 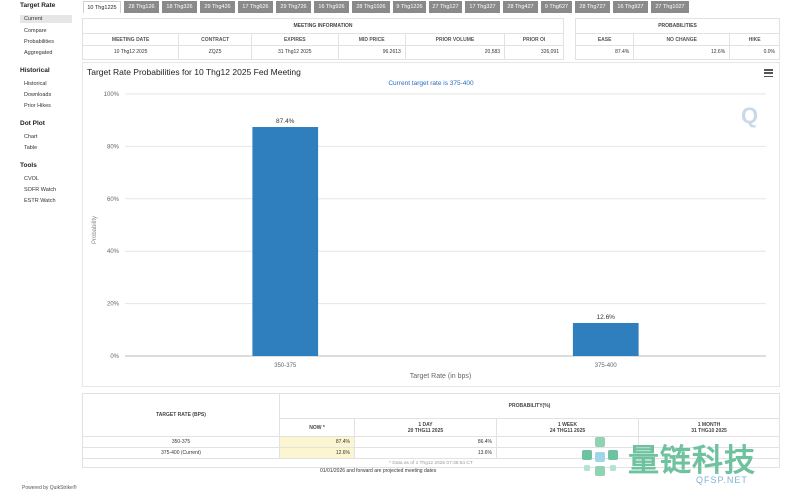 What do you see at coordinates (682, 39) in the screenshot?
I see `column-header: NO CHANGE` at bounding box center [682, 39].